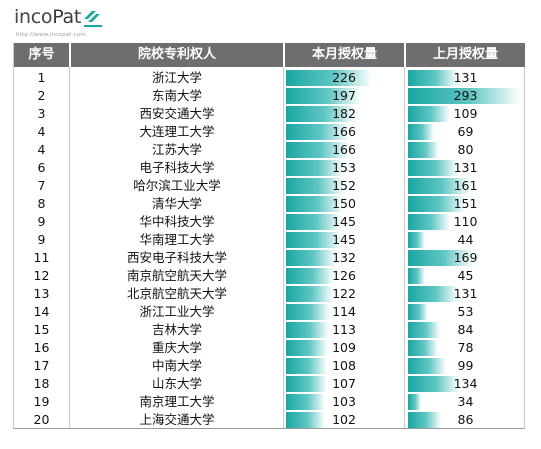  What do you see at coordinates (344, 257) in the screenshot?
I see `row-current-month-value: 132` at bounding box center [344, 257].